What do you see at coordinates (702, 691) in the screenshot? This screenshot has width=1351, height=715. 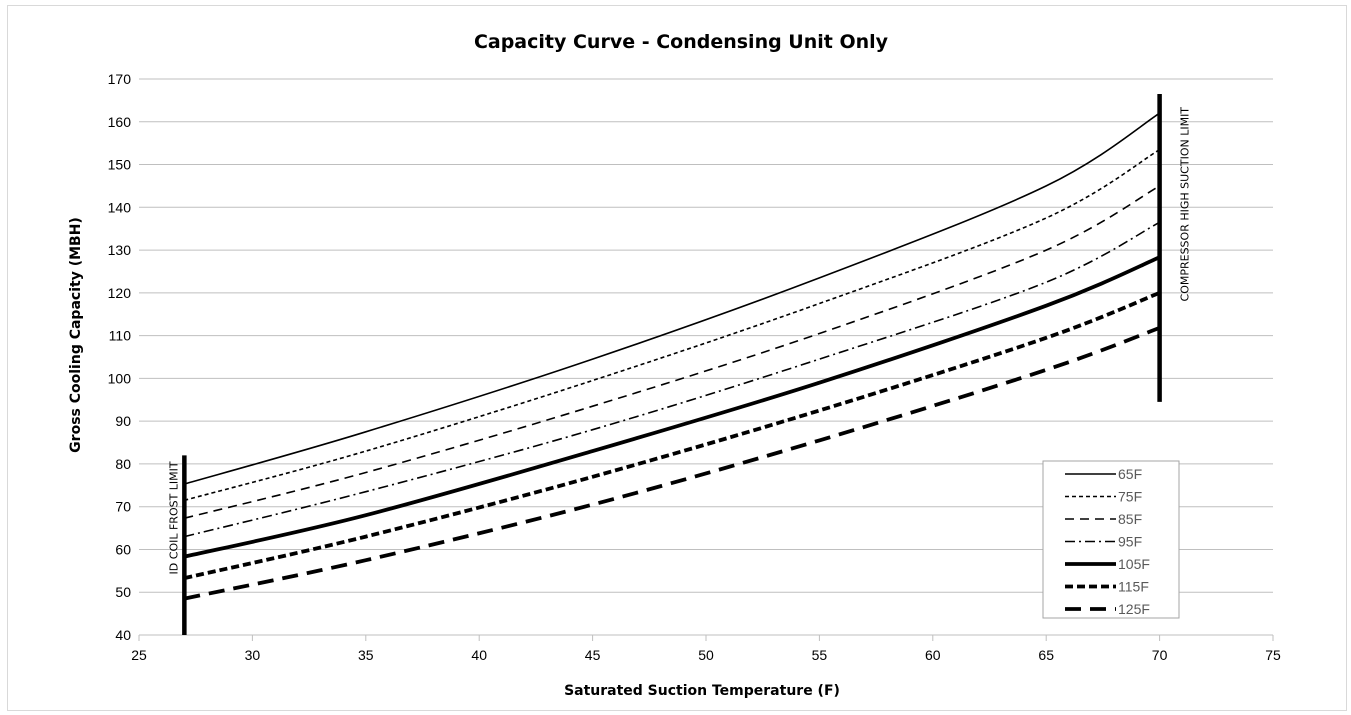 I see `x-axis-title: Saturated Suction Temperature (F)` at bounding box center [702, 691].